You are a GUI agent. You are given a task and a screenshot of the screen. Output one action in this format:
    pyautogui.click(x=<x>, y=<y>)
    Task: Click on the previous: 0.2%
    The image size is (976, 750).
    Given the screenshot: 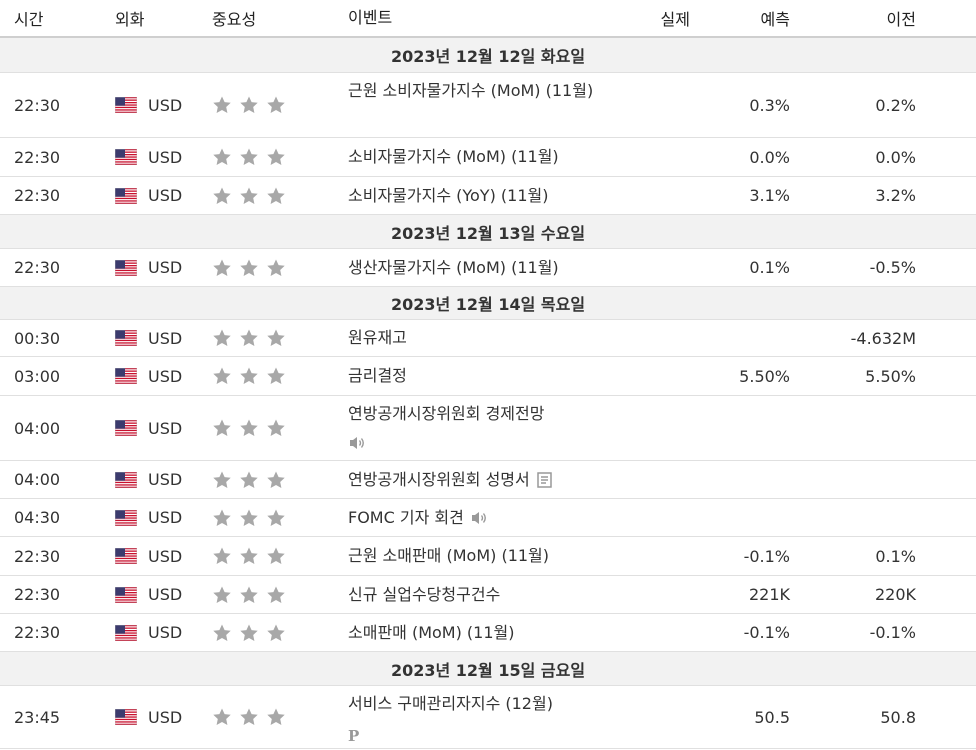 What is the action you would take?
    pyautogui.click(x=895, y=105)
    